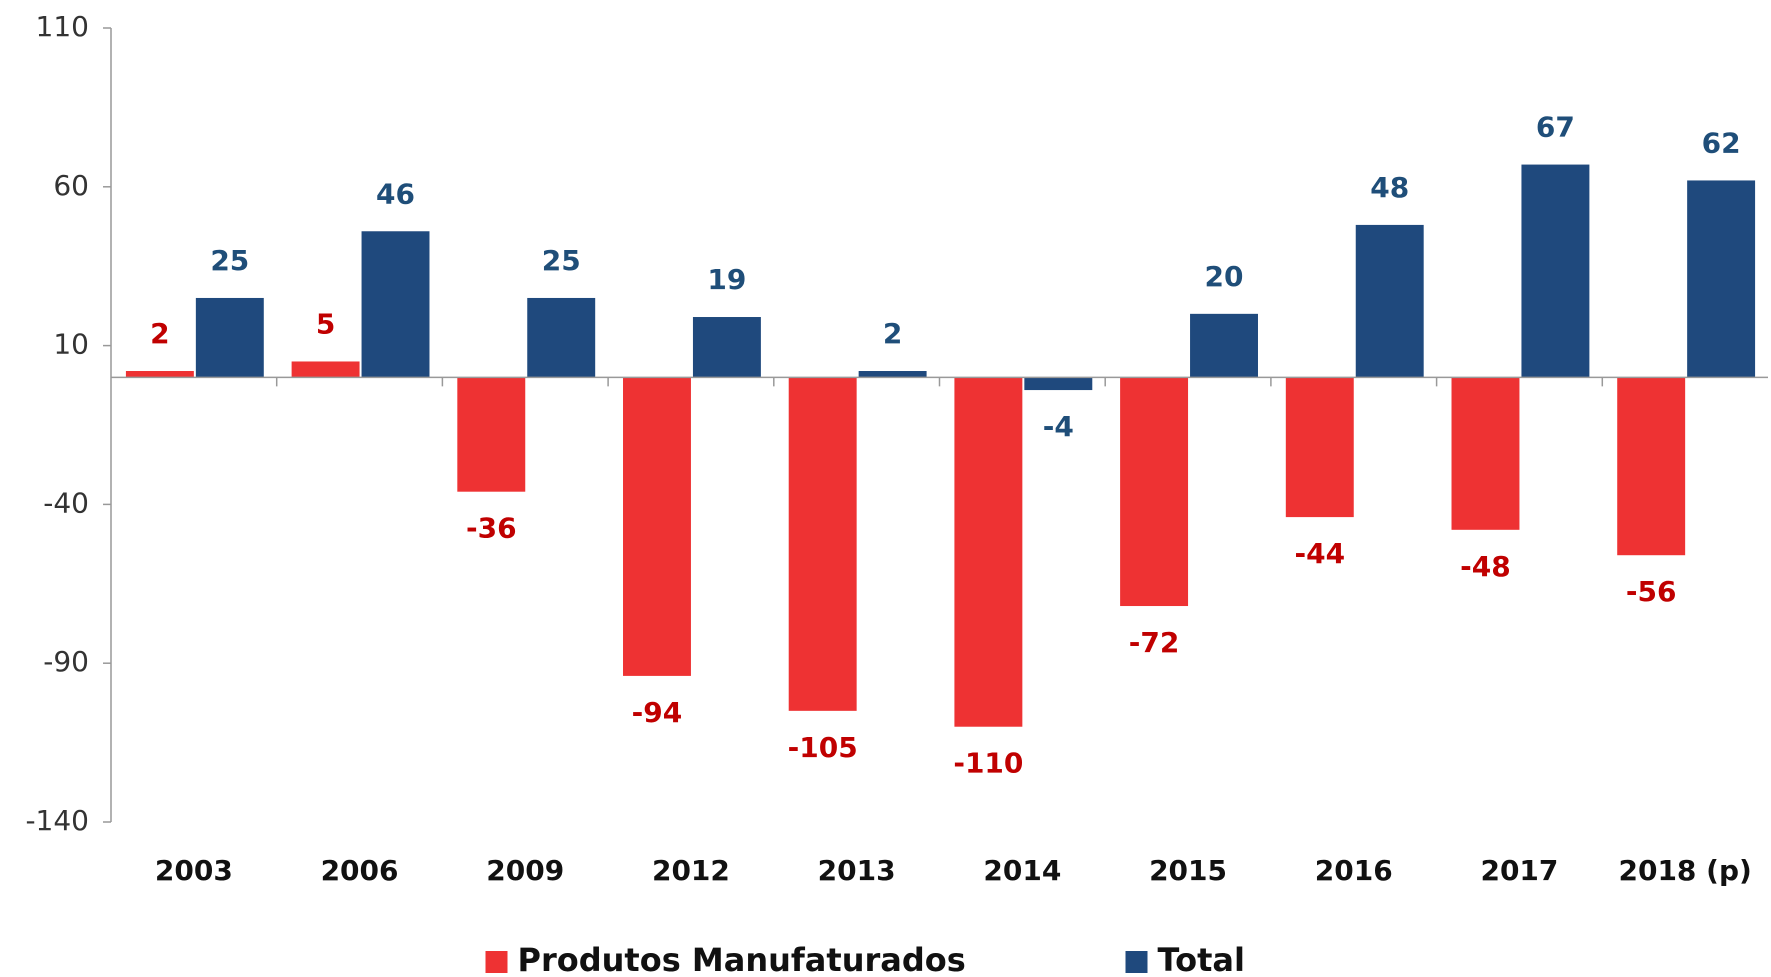 This screenshot has width=1771, height=977. What do you see at coordinates (1319, 553) in the screenshot?
I see `data-label: -44` at bounding box center [1319, 553].